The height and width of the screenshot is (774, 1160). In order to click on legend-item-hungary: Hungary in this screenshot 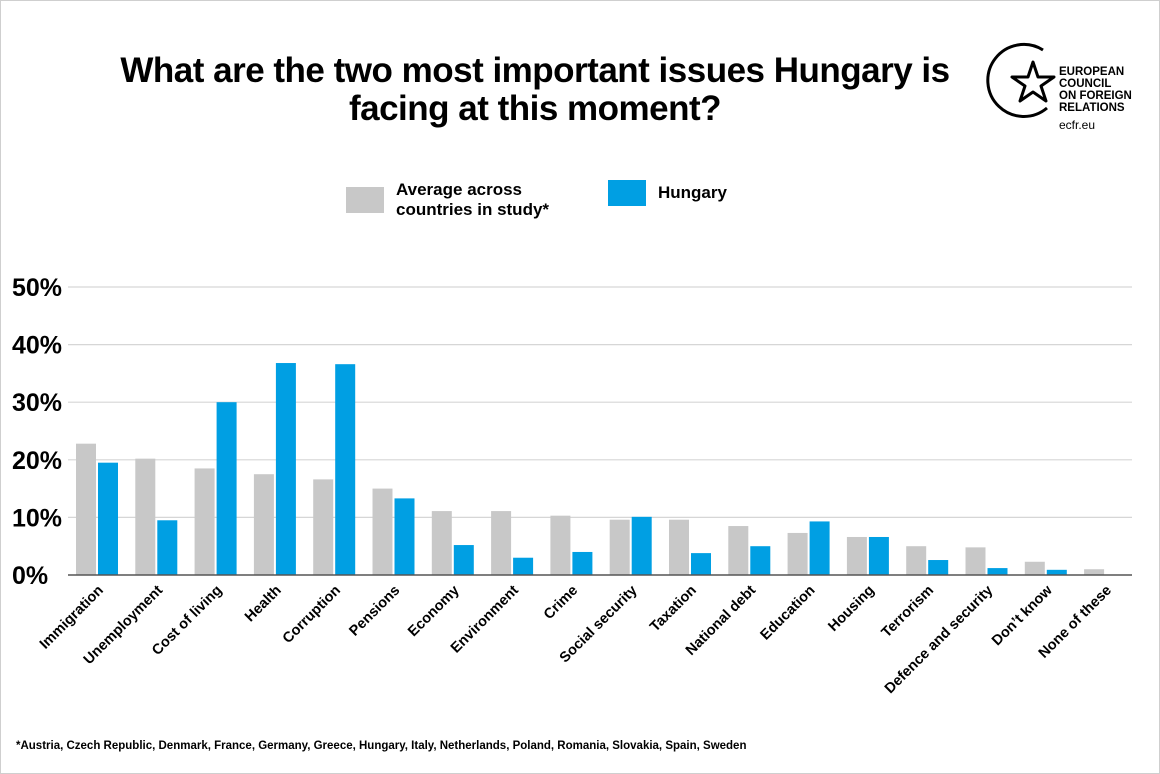, I will do `click(667, 193)`.